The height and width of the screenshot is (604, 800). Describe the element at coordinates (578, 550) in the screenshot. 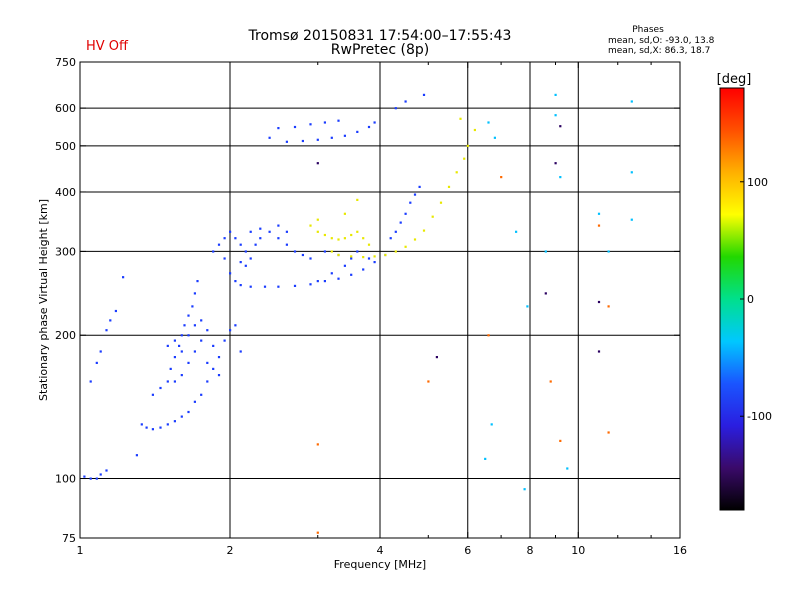

I see `x-tick-label: 10` at that location.